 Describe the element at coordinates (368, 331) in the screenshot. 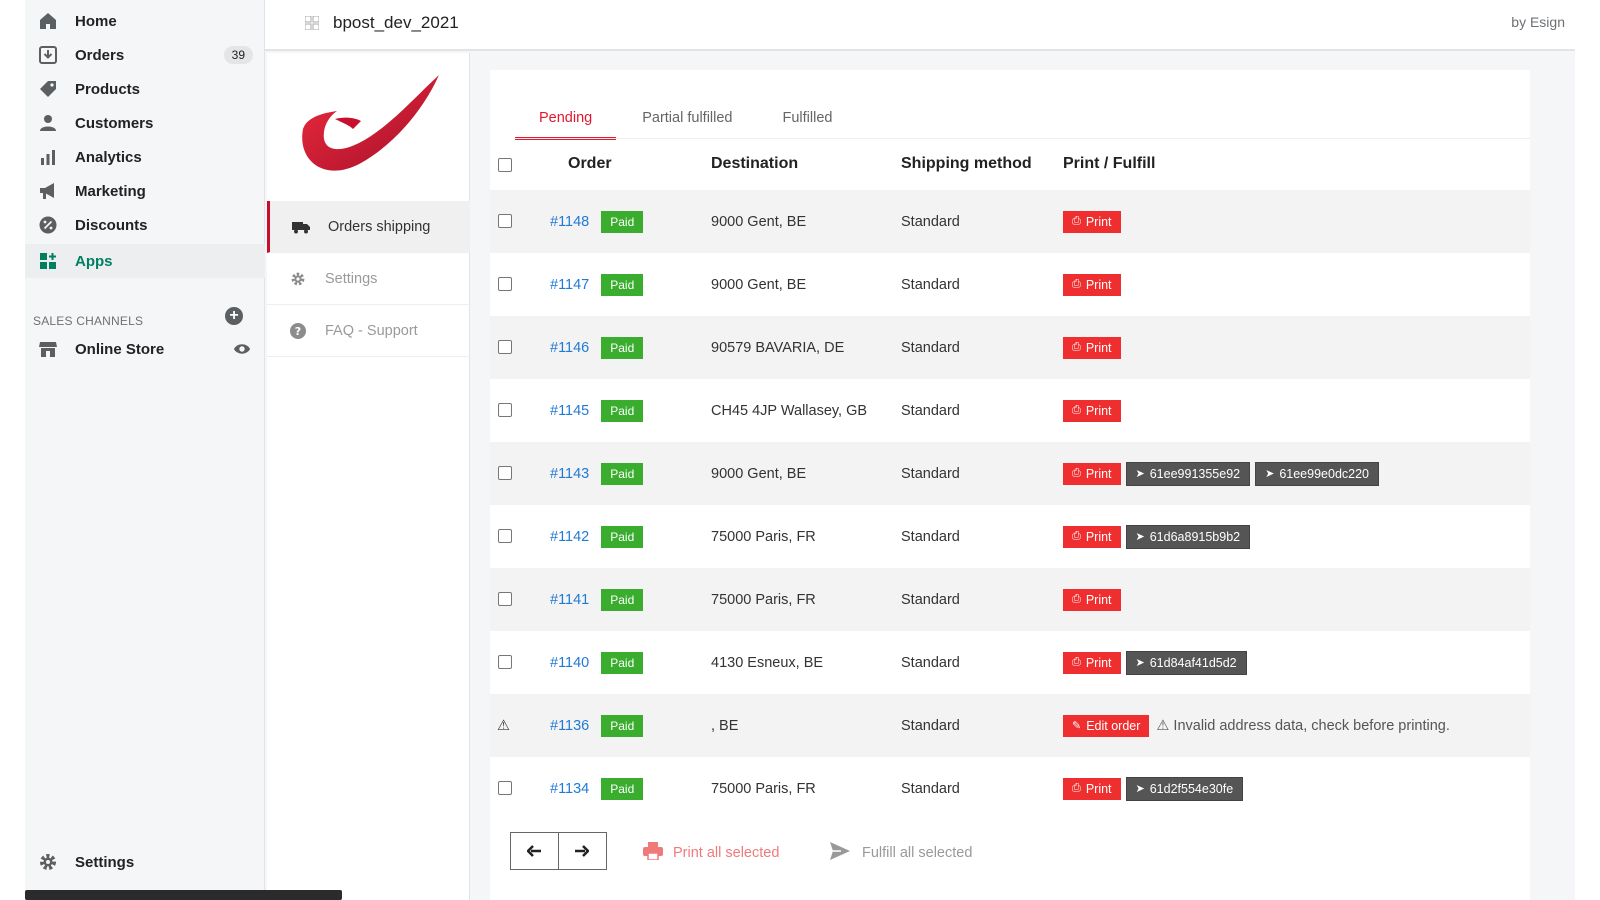

I see `side-item-faq-support: ? FAQ - Support` at that location.